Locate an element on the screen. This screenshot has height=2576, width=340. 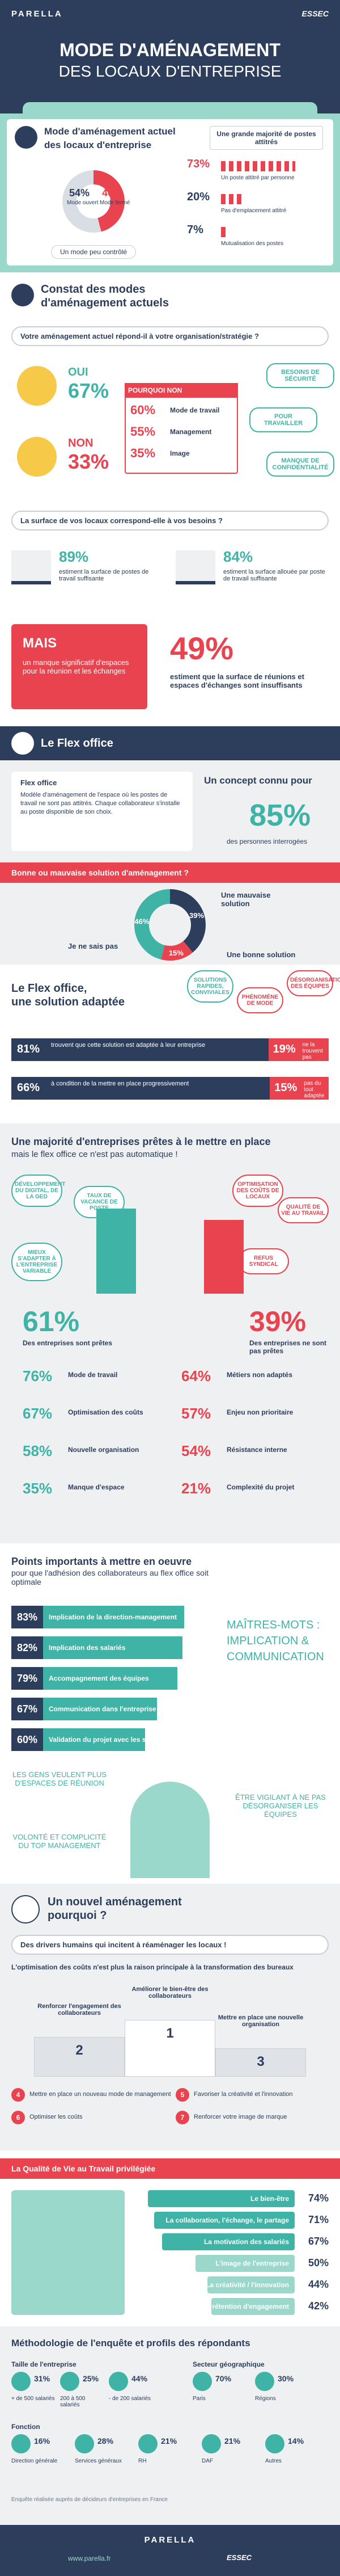
label: Mutualisation des postes is located at coordinates (252, 244).